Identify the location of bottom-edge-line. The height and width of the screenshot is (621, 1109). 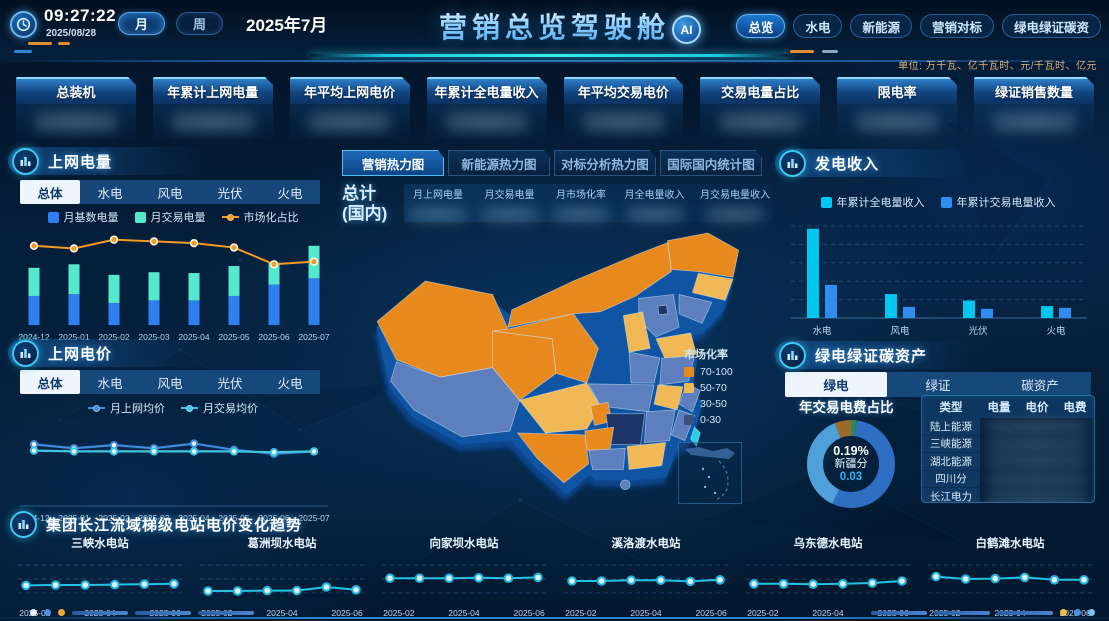
(554, 618).